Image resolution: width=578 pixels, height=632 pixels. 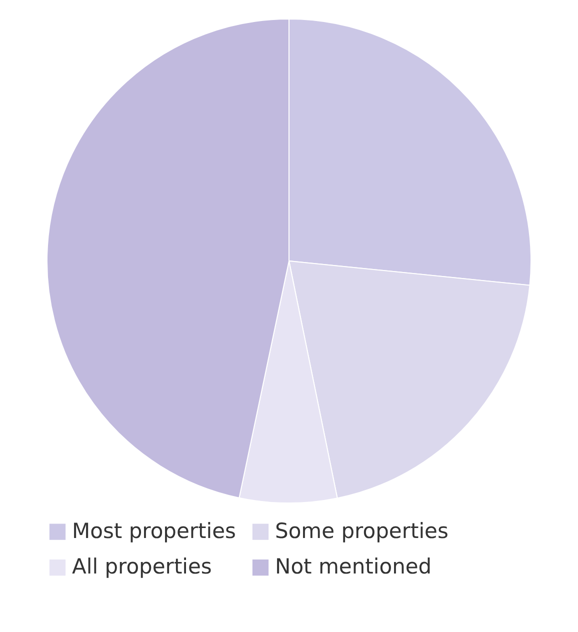 I want to click on legend-label: All properties, so click(x=142, y=566).